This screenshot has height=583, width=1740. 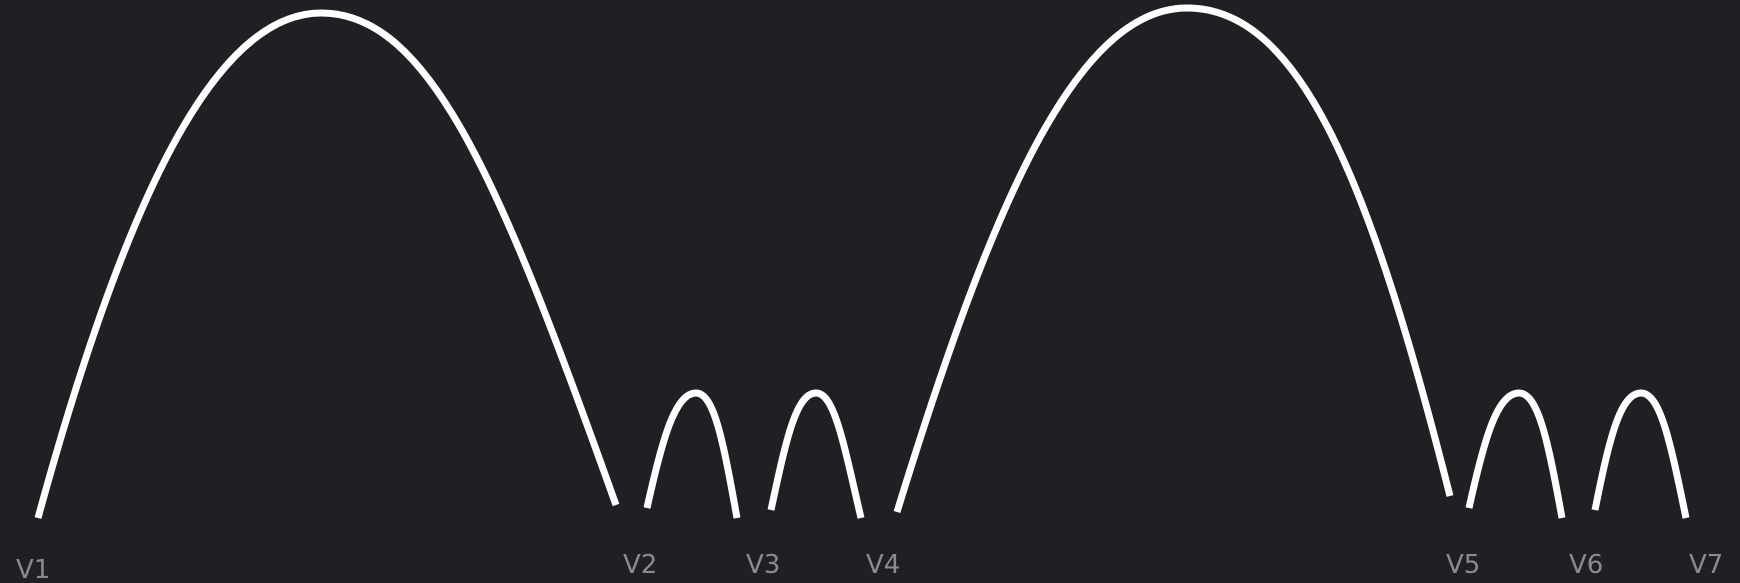 What do you see at coordinates (1706, 565) in the screenshot?
I see `vertex-label-v7: V7` at bounding box center [1706, 565].